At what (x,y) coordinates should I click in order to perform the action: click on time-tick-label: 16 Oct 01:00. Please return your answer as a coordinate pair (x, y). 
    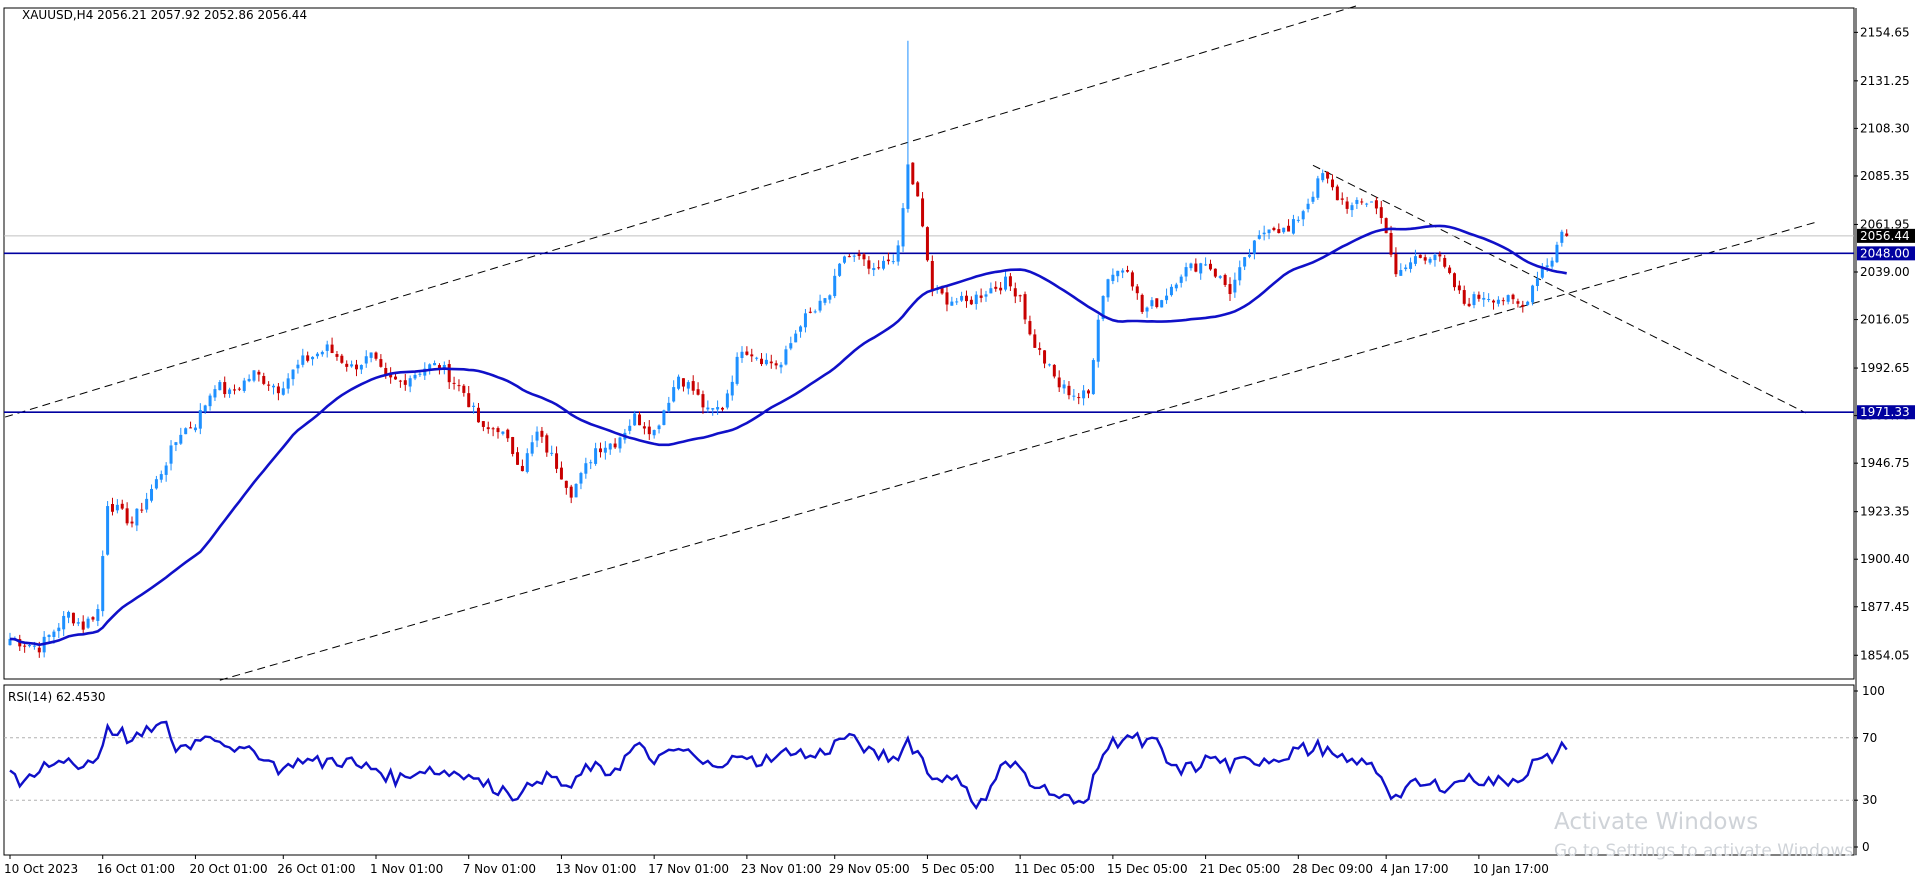
    Looking at the image, I should click on (136, 869).